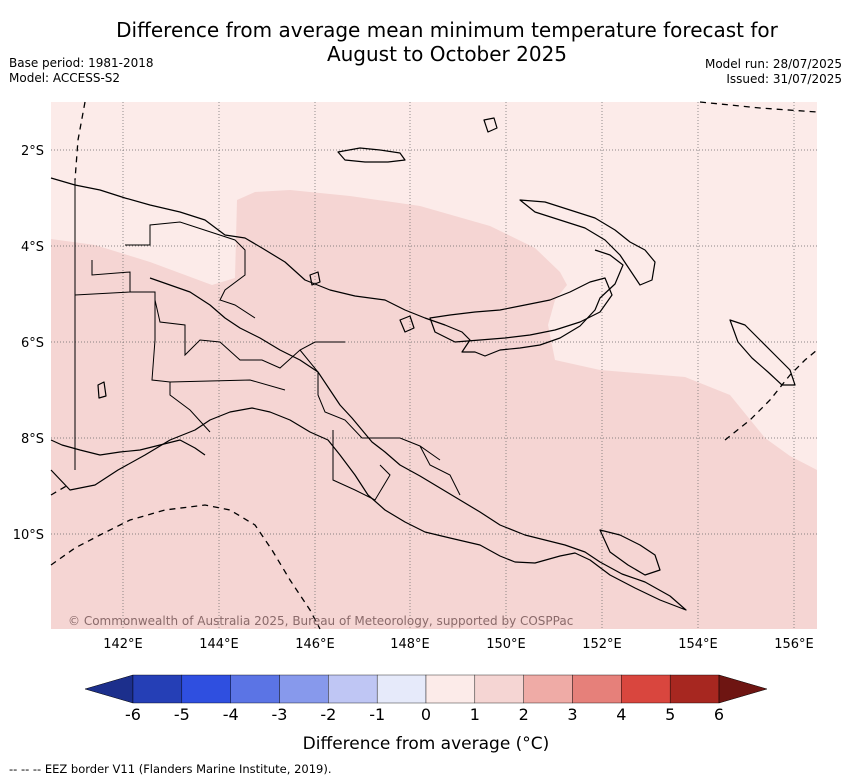 The image size is (850, 781). What do you see at coordinates (28, 535) in the screenshot?
I see `lat-label-10s: 10°S` at bounding box center [28, 535].